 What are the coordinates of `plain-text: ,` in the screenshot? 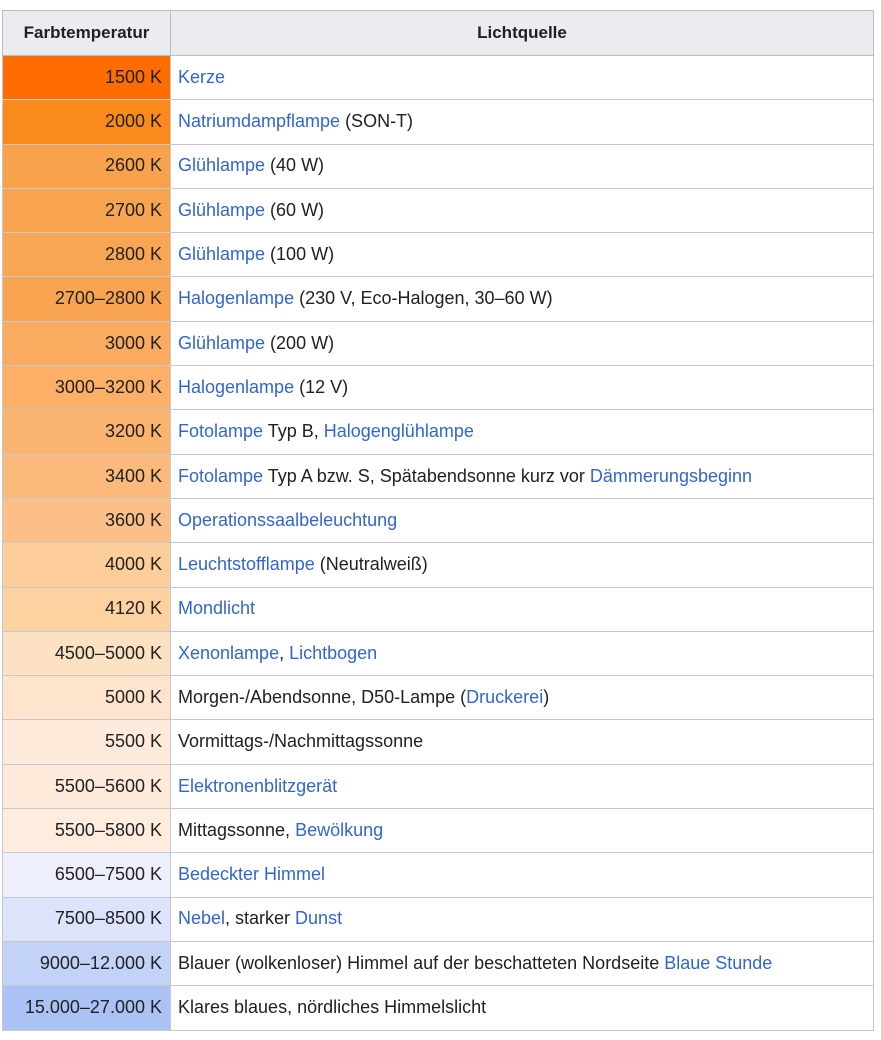 It's located at (284, 652).